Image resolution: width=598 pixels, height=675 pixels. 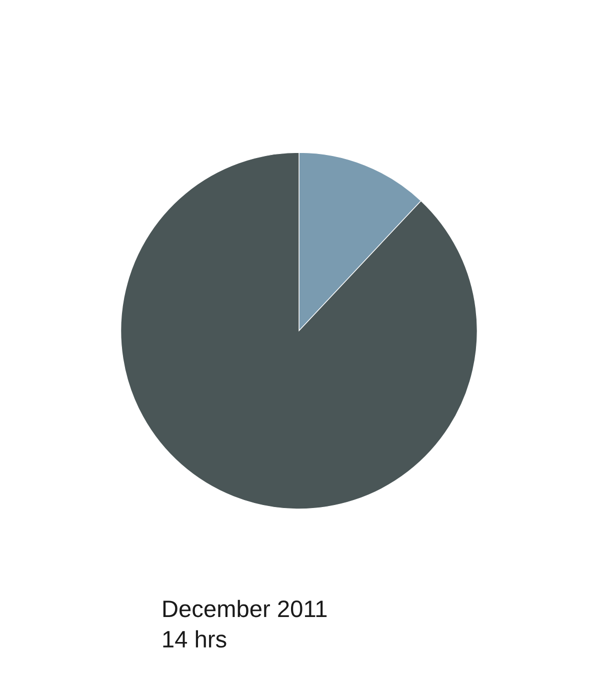 I want to click on text: December 2011, so click(x=245, y=609).